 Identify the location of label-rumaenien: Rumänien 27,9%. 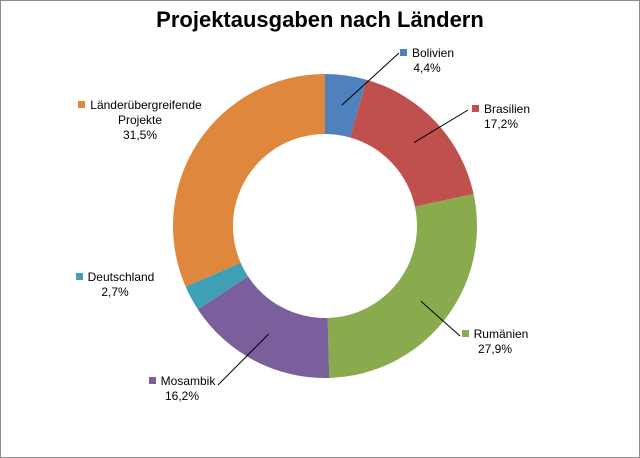
(495, 342).